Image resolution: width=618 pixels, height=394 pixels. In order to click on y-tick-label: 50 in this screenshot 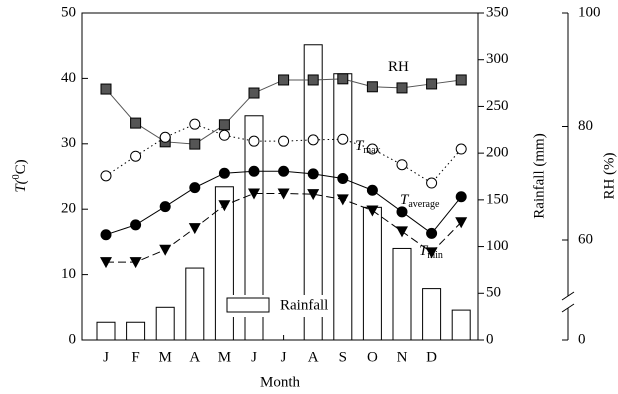, I will do `click(68, 12)`.